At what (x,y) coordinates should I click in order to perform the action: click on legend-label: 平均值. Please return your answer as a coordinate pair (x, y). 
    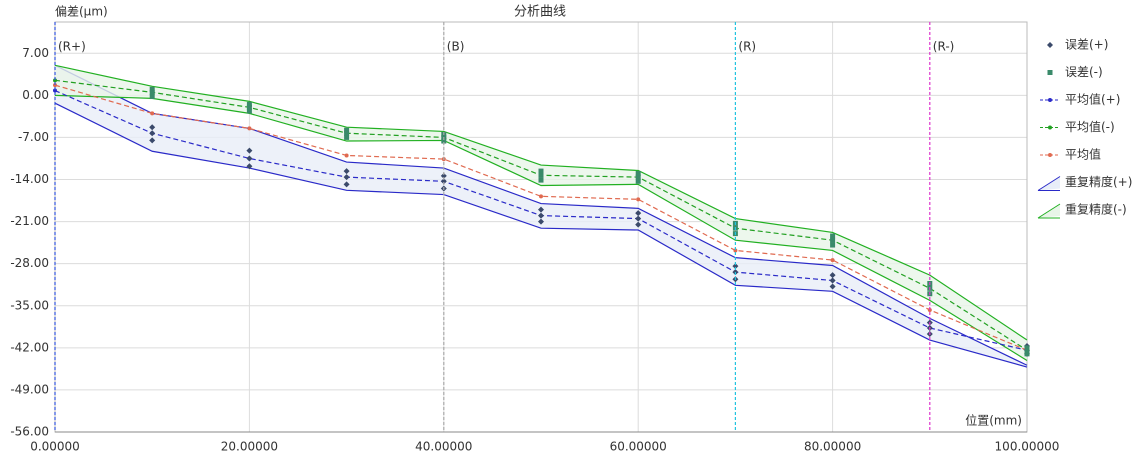
    Looking at the image, I should click on (1083, 154).